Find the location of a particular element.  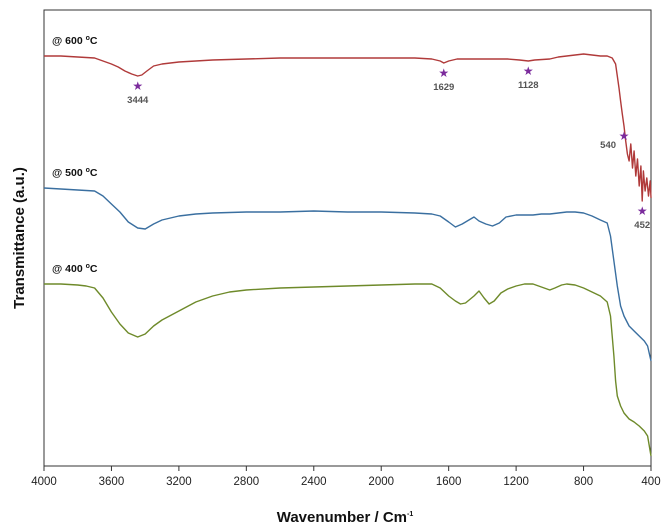

peak-label: 3444 is located at coordinates (138, 100).